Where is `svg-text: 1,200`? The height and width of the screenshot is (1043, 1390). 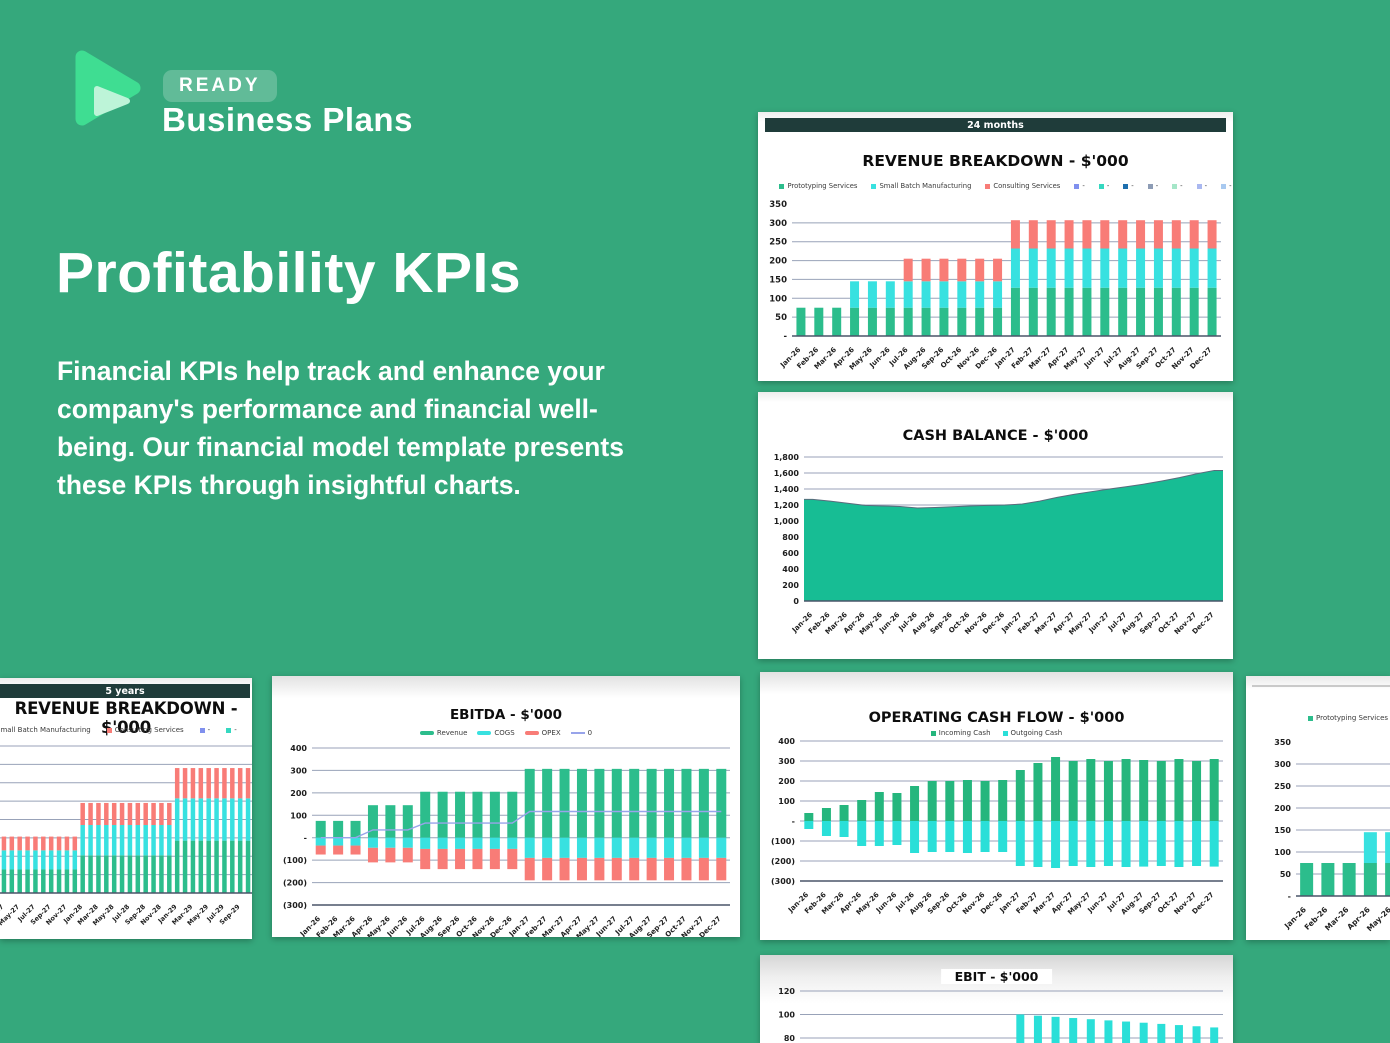
svg-text: 1,200 is located at coordinates (787, 505).